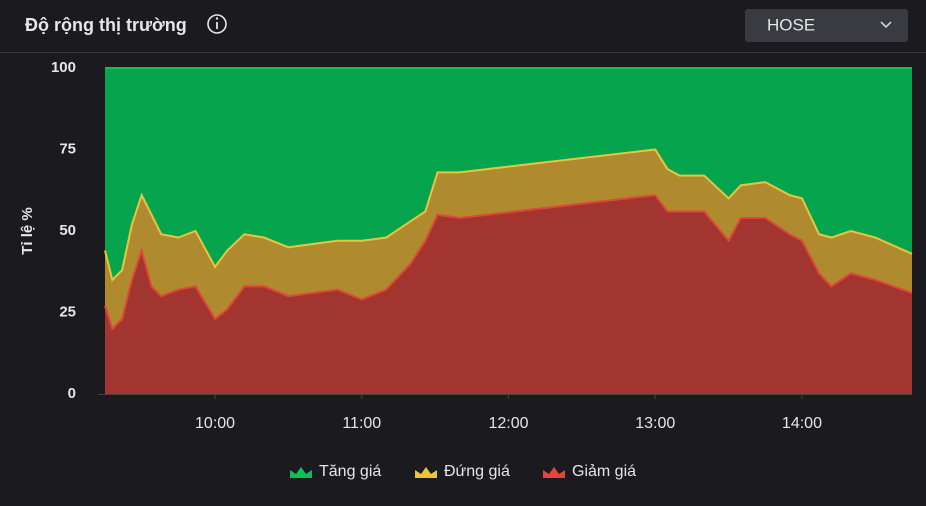 The image size is (926, 506). Describe the element at coordinates (67, 230) in the screenshot. I see `y-tick-label: 50` at that location.